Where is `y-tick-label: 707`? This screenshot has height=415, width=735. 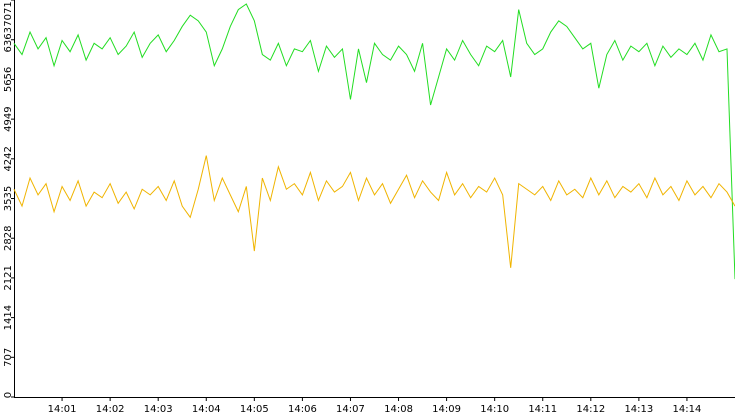
y-tick-label: 707 is located at coordinates (8, 357).